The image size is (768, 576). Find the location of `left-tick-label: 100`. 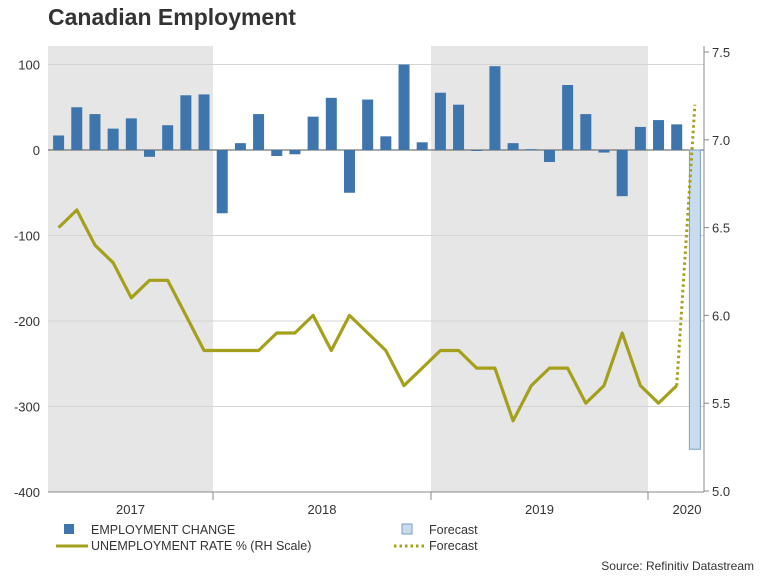

left-tick-label: 100 is located at coordinates (29, 65).